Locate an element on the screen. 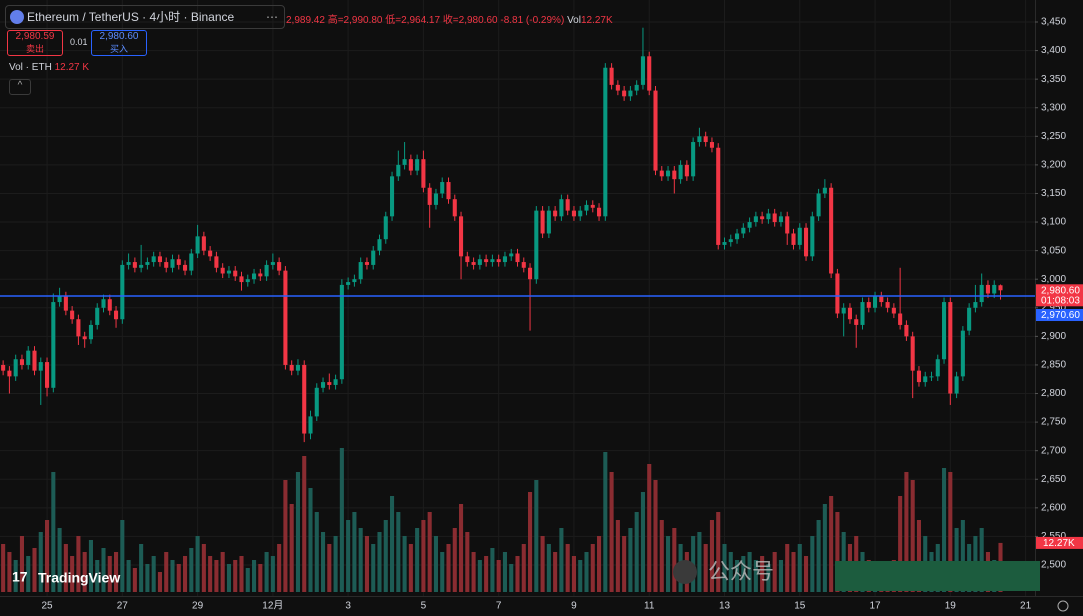 The width and height of the screenshot is (1083, 616). indicator-name: Vol · ETH is located at coordinates (30, 67).